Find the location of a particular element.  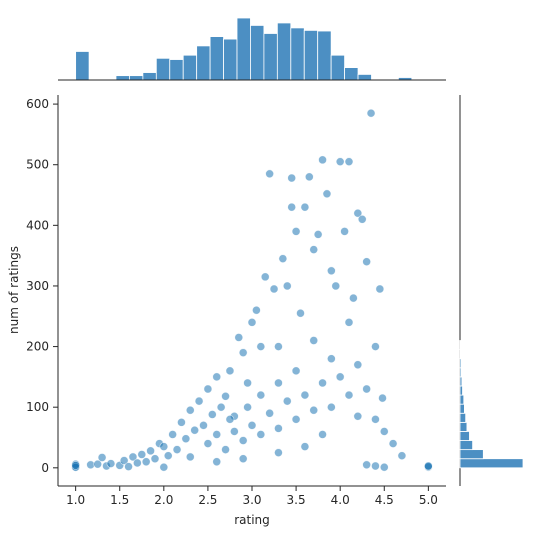

x-tick-label: 2.5 is located at coordinates (207, 500).